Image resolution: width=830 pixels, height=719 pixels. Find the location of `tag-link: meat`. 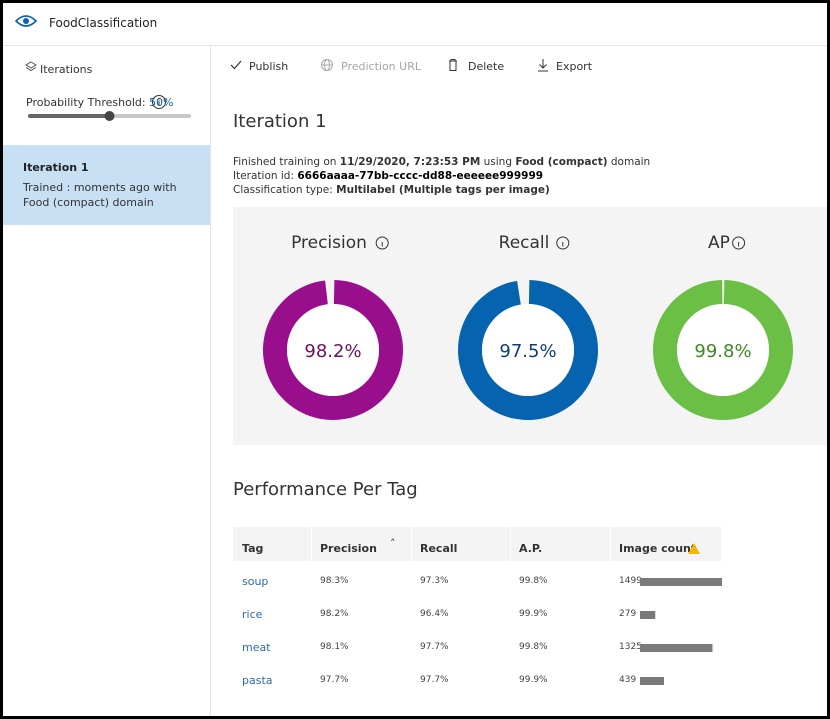

tag-link: meat is located at coordinates (256, 647).